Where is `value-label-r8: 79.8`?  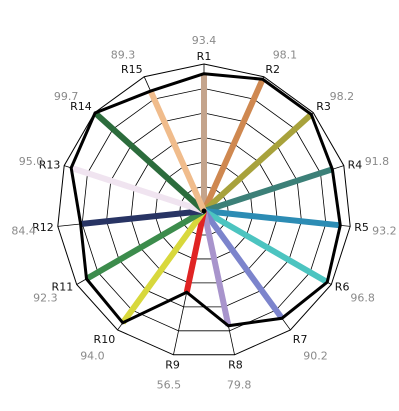 value-label-r8: 79.8 is located at coordinates (239, 384).